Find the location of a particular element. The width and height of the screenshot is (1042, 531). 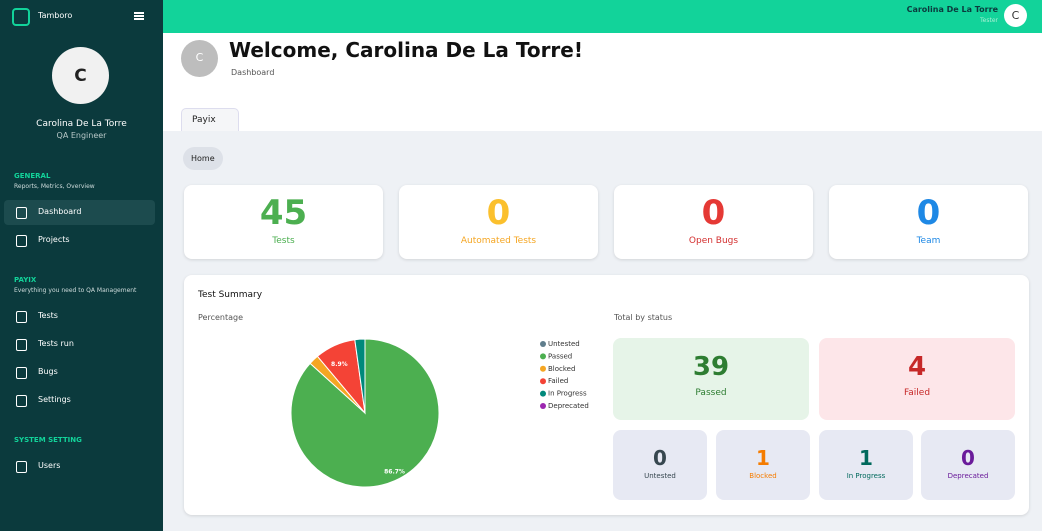

status-value: 39 is located at coordinates (711, 367).